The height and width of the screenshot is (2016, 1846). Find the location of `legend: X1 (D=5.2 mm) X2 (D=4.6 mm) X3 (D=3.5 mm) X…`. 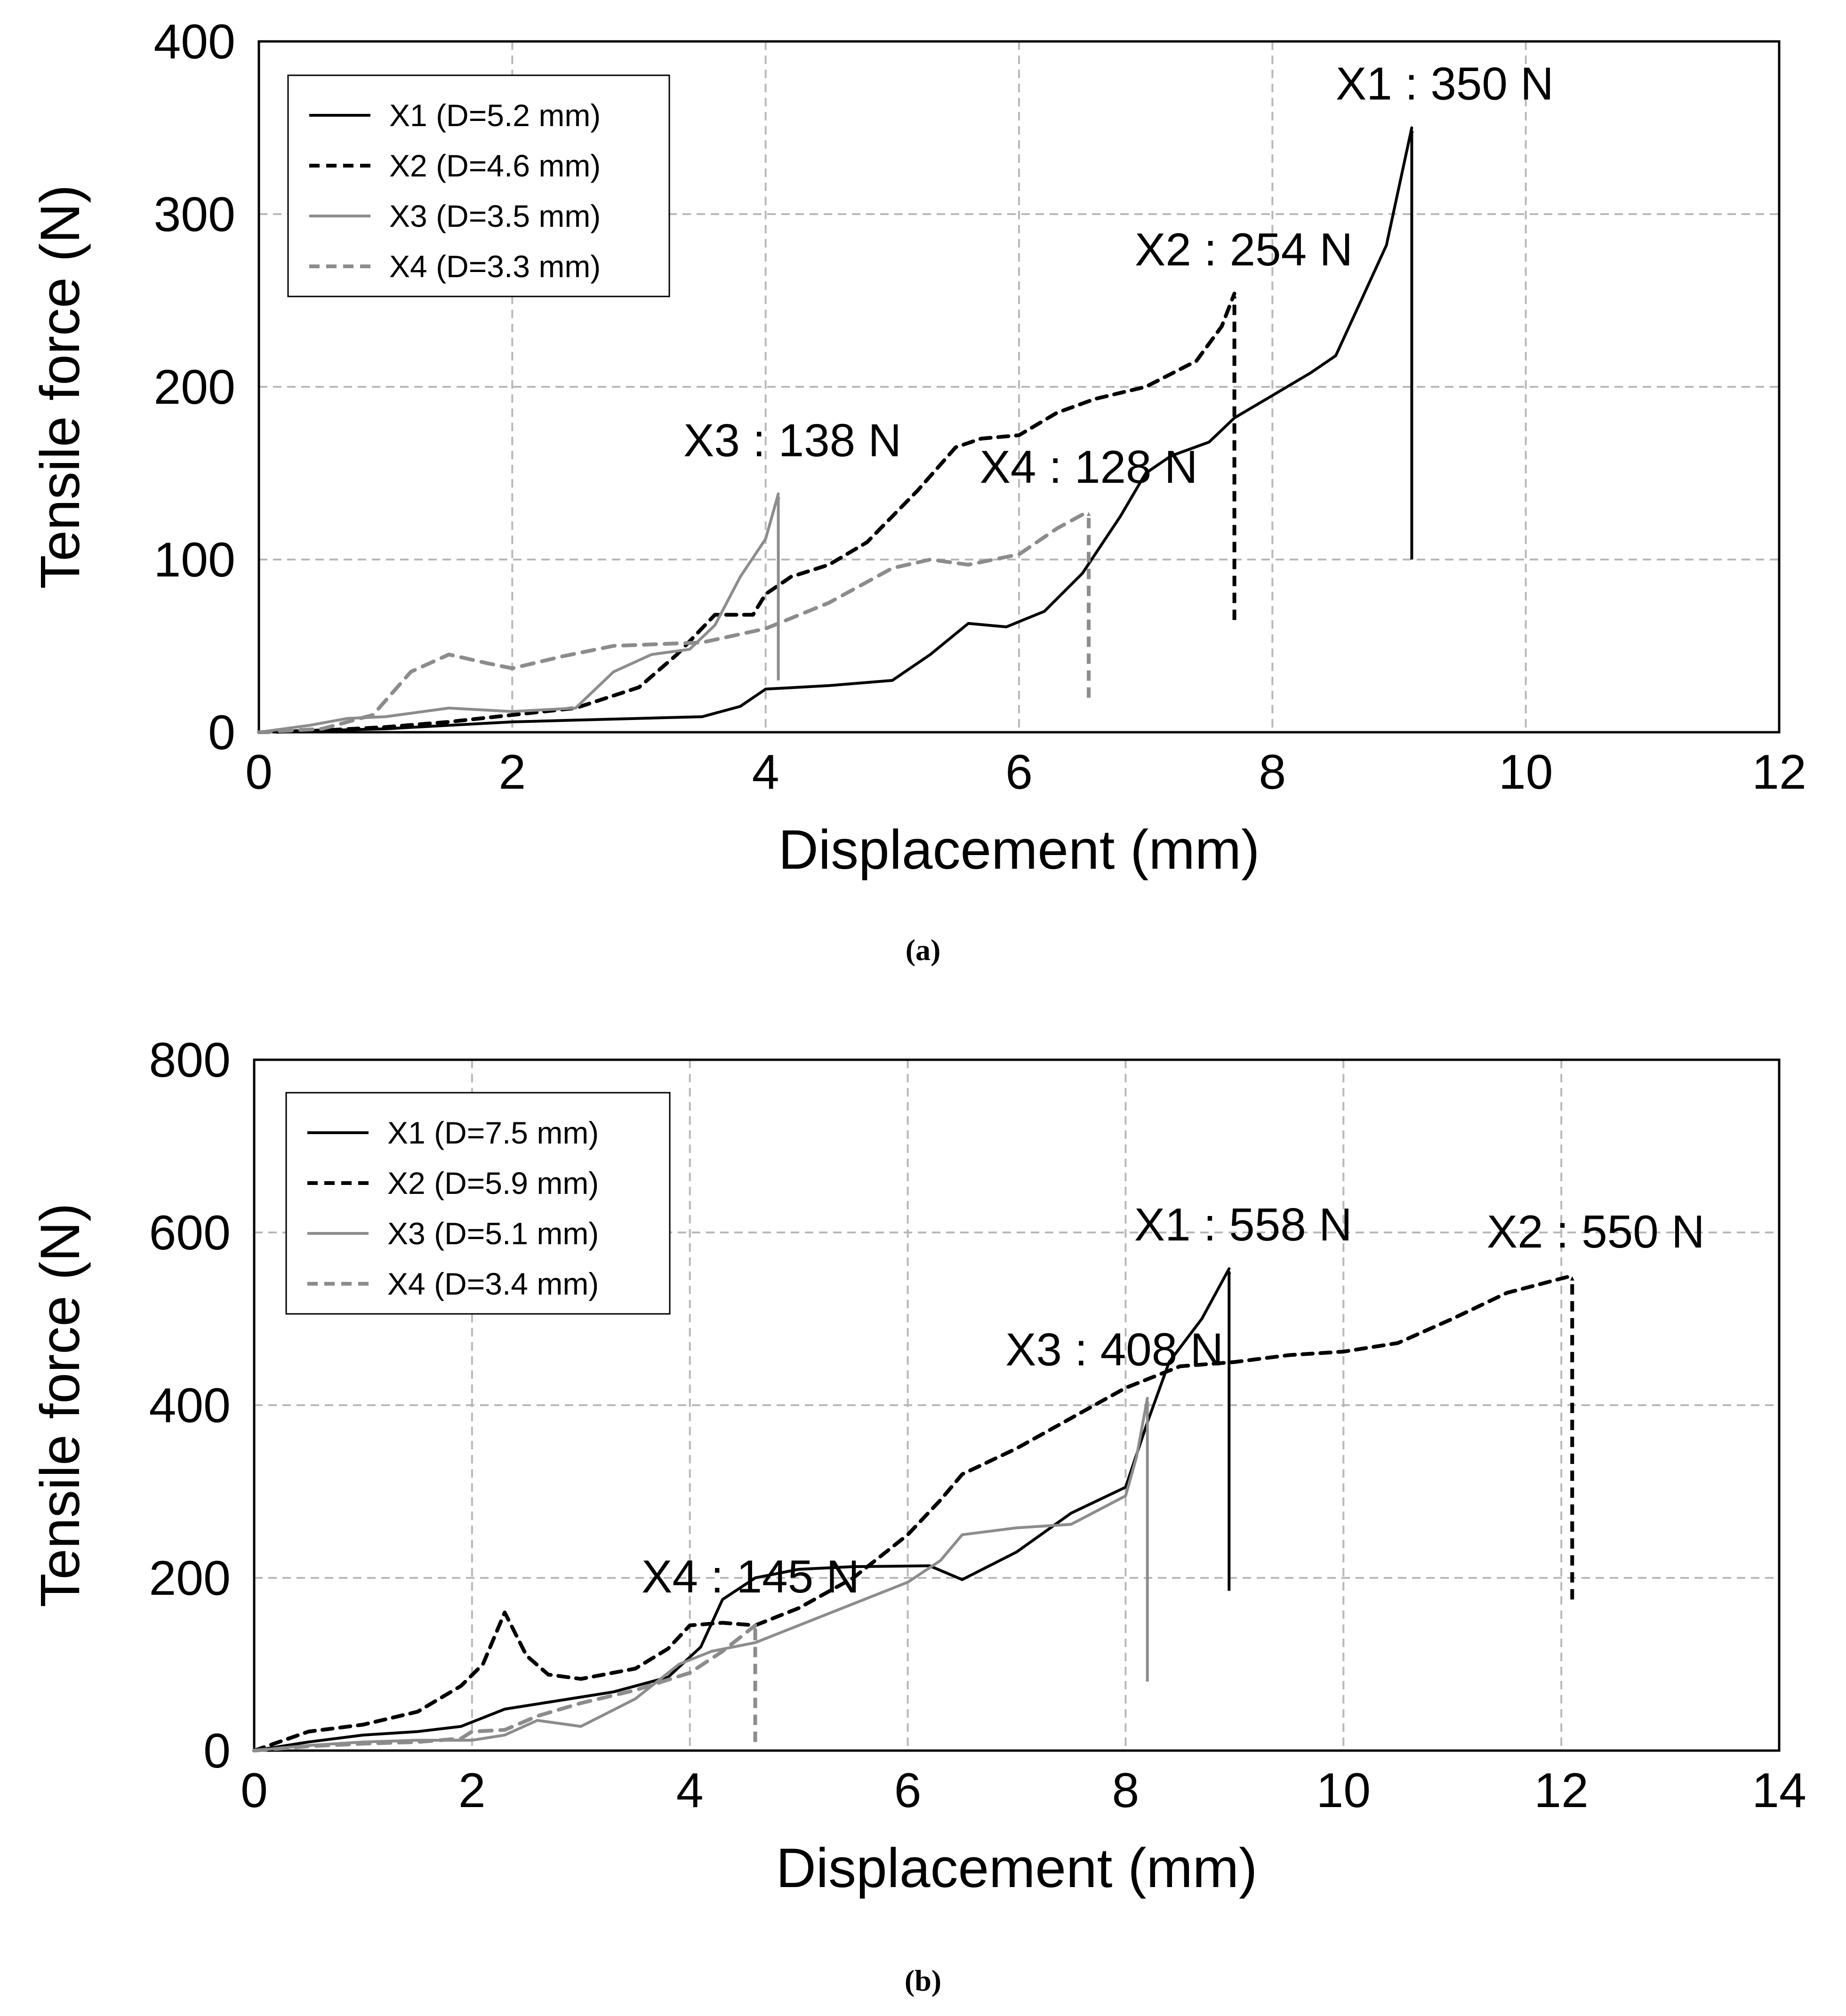

legend: X1 (D=5.2 mm) X2 (D=4.6 mm) X3 (D=3.5 mm) X… is located at coordinates (479, 185).